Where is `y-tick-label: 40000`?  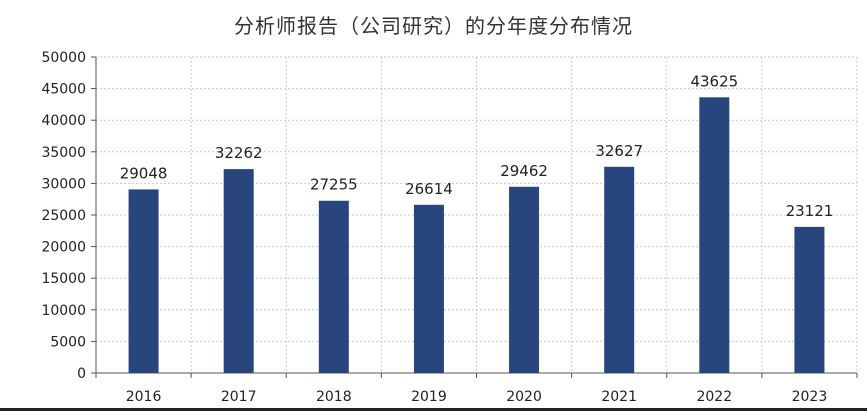 y-tick-label: 40000 is located at coordinates (63, 121).